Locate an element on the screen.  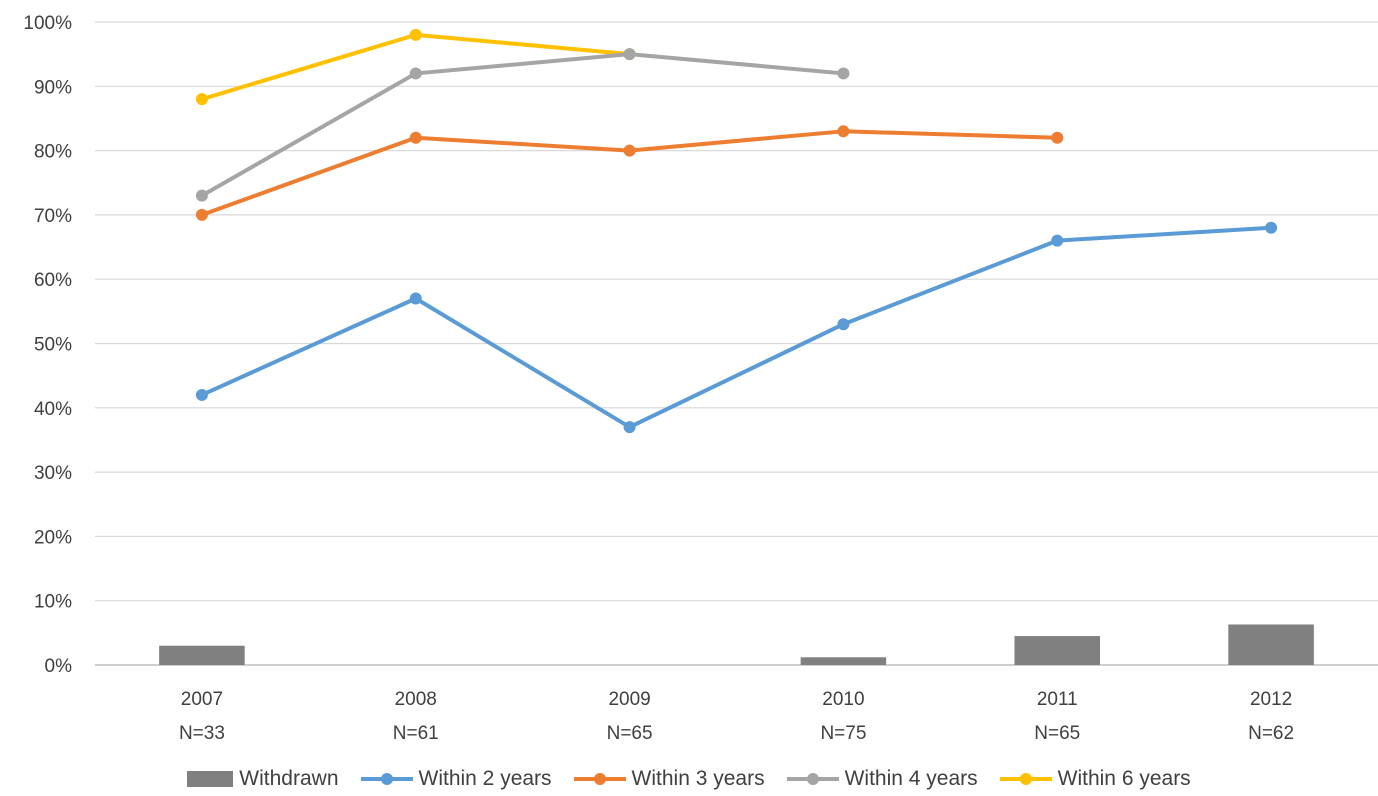
x-tick-label: 2012 is located at coordinates (1271, 699).